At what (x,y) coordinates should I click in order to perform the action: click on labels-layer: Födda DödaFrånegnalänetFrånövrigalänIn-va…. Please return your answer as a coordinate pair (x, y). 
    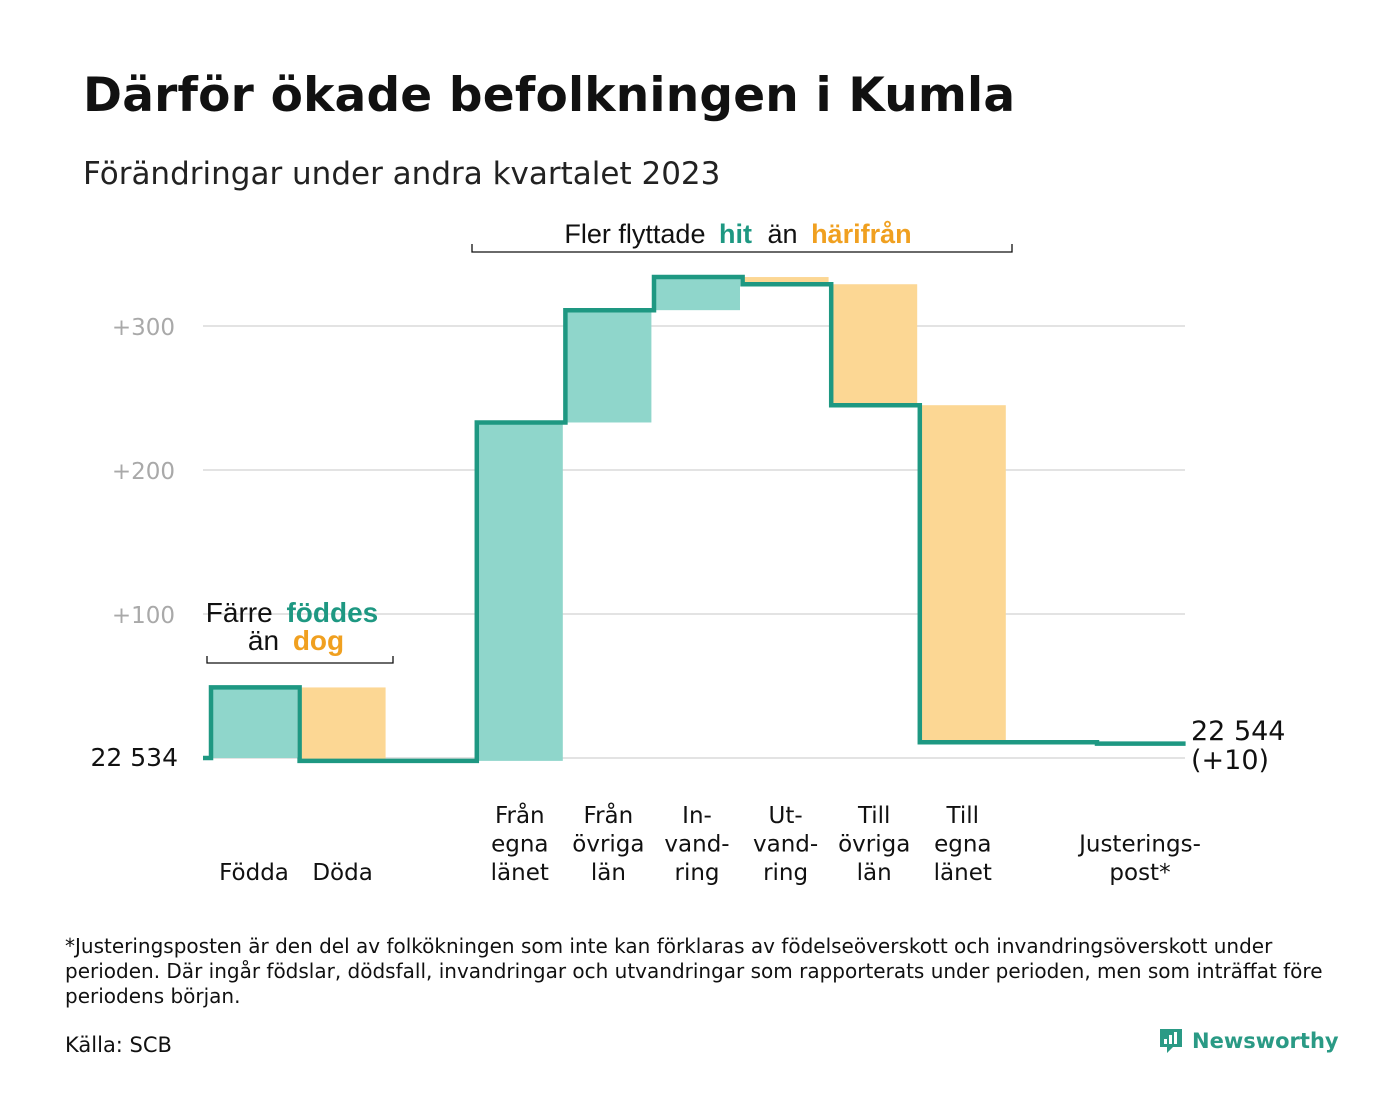
    Looking at the image, I should click on (688, 801).